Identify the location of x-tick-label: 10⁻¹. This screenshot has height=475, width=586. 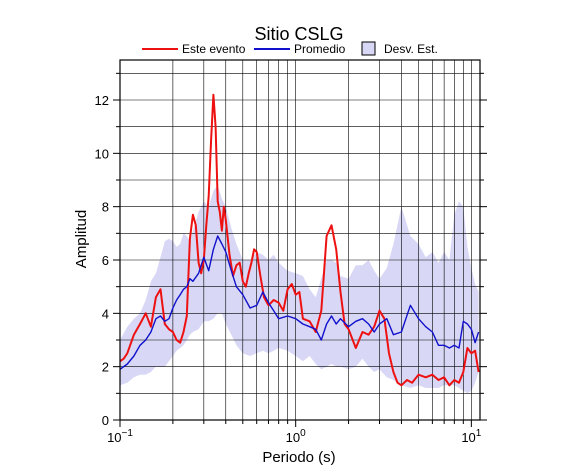
(120, 436).